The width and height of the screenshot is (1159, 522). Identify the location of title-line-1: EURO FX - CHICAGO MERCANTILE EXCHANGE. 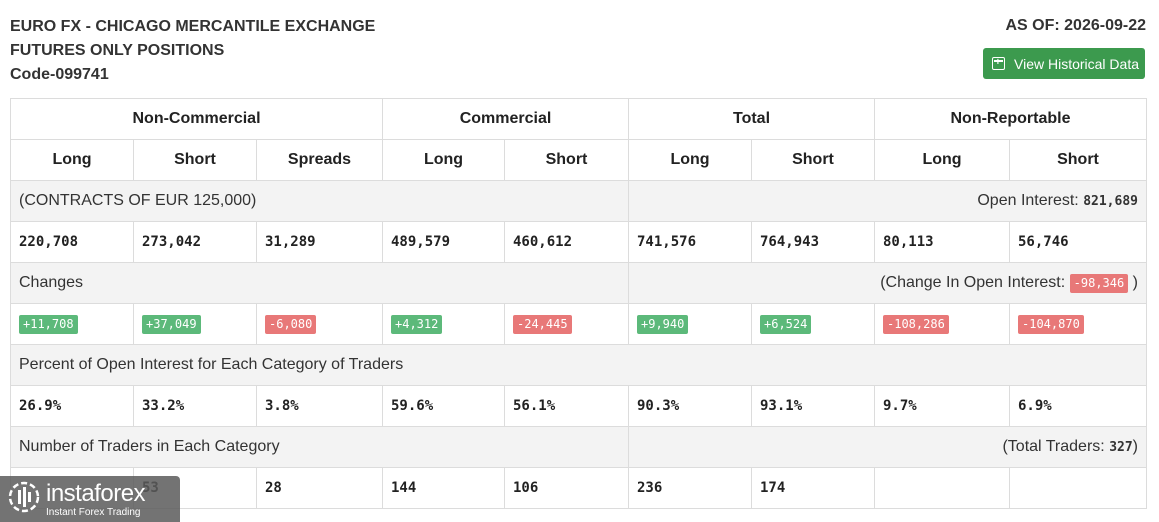
(193, 26).